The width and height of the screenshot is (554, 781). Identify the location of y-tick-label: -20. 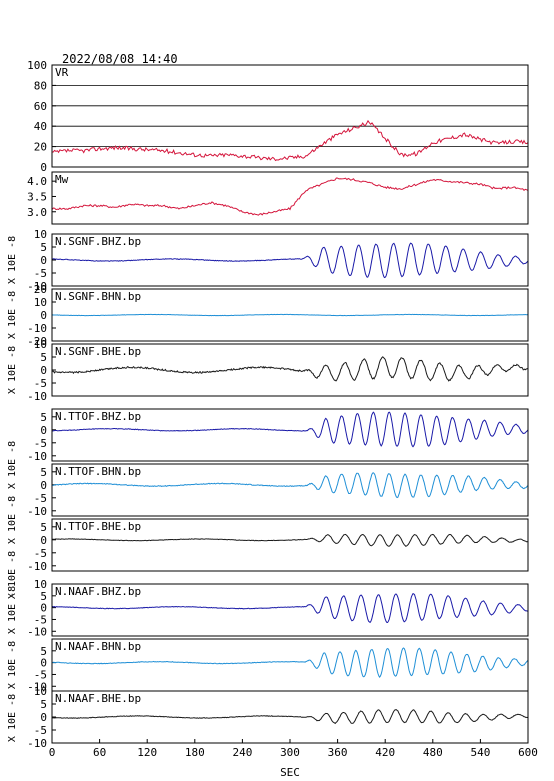
(37, 341).